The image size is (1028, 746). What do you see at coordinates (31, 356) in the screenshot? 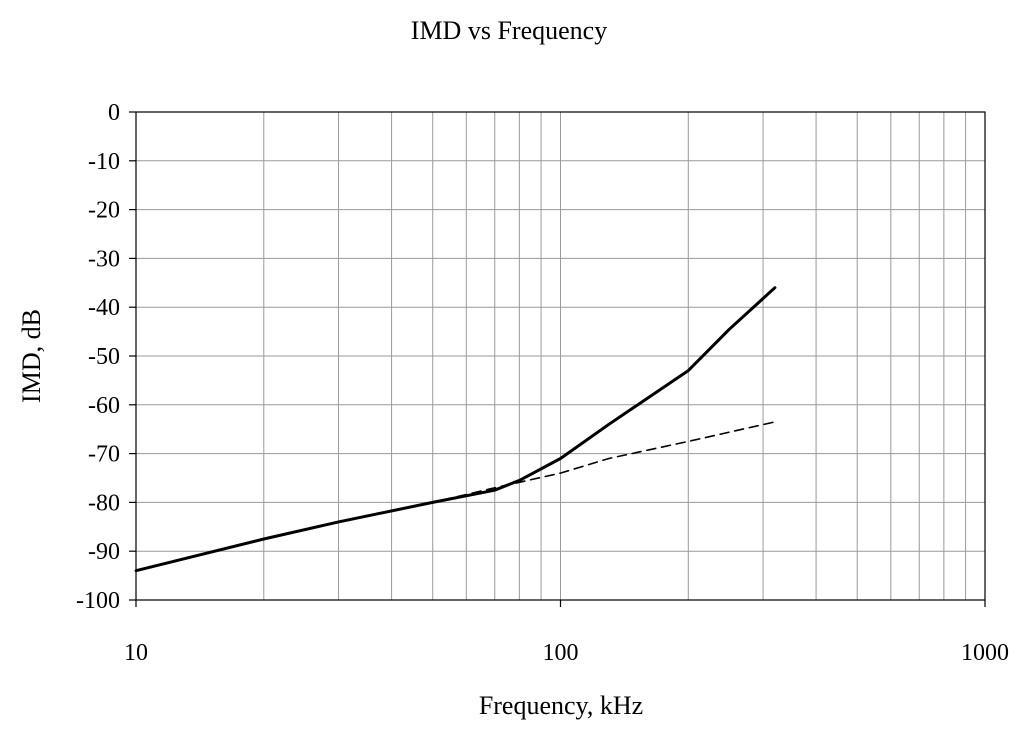
I see `y-axis-title: IMD, dB` at bounding box center [31, 356].